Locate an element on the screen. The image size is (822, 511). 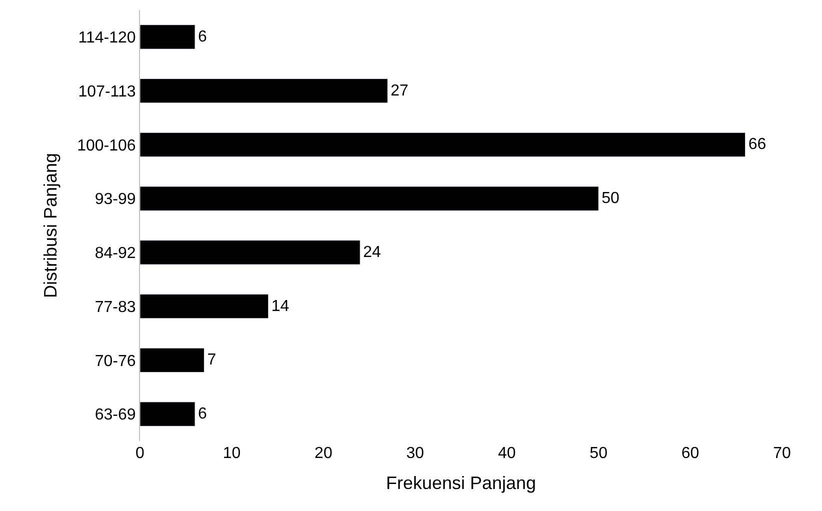
y-tick-label: 84-92 is located at coordinates (115, 253).